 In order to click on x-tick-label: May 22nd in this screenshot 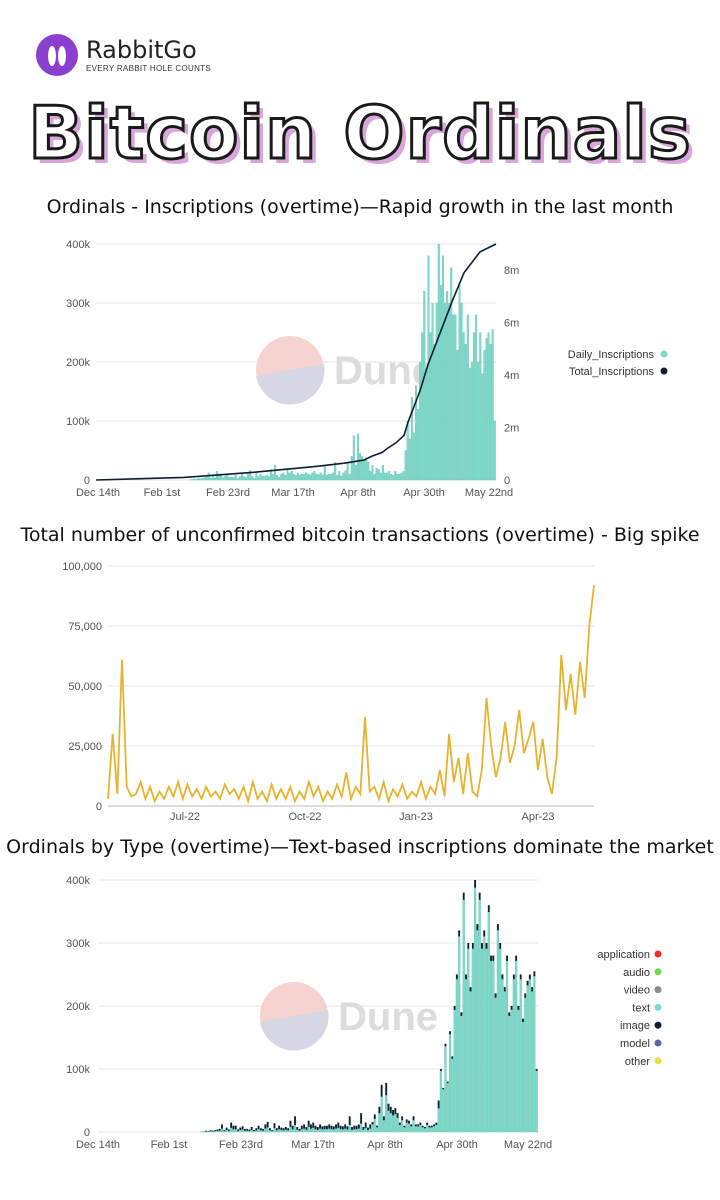, I will do `click(489, 493)`.